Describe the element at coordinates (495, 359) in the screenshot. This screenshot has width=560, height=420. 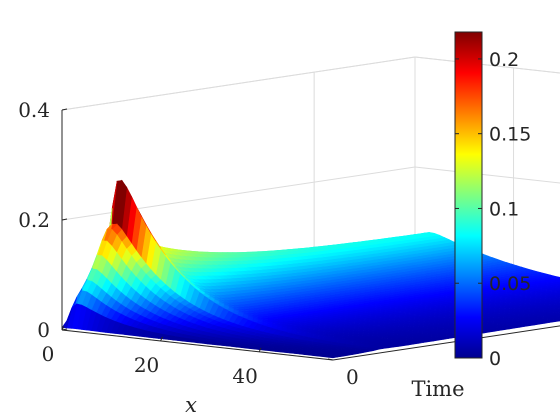
I see `colorbar-tick-label: 0` at that location.